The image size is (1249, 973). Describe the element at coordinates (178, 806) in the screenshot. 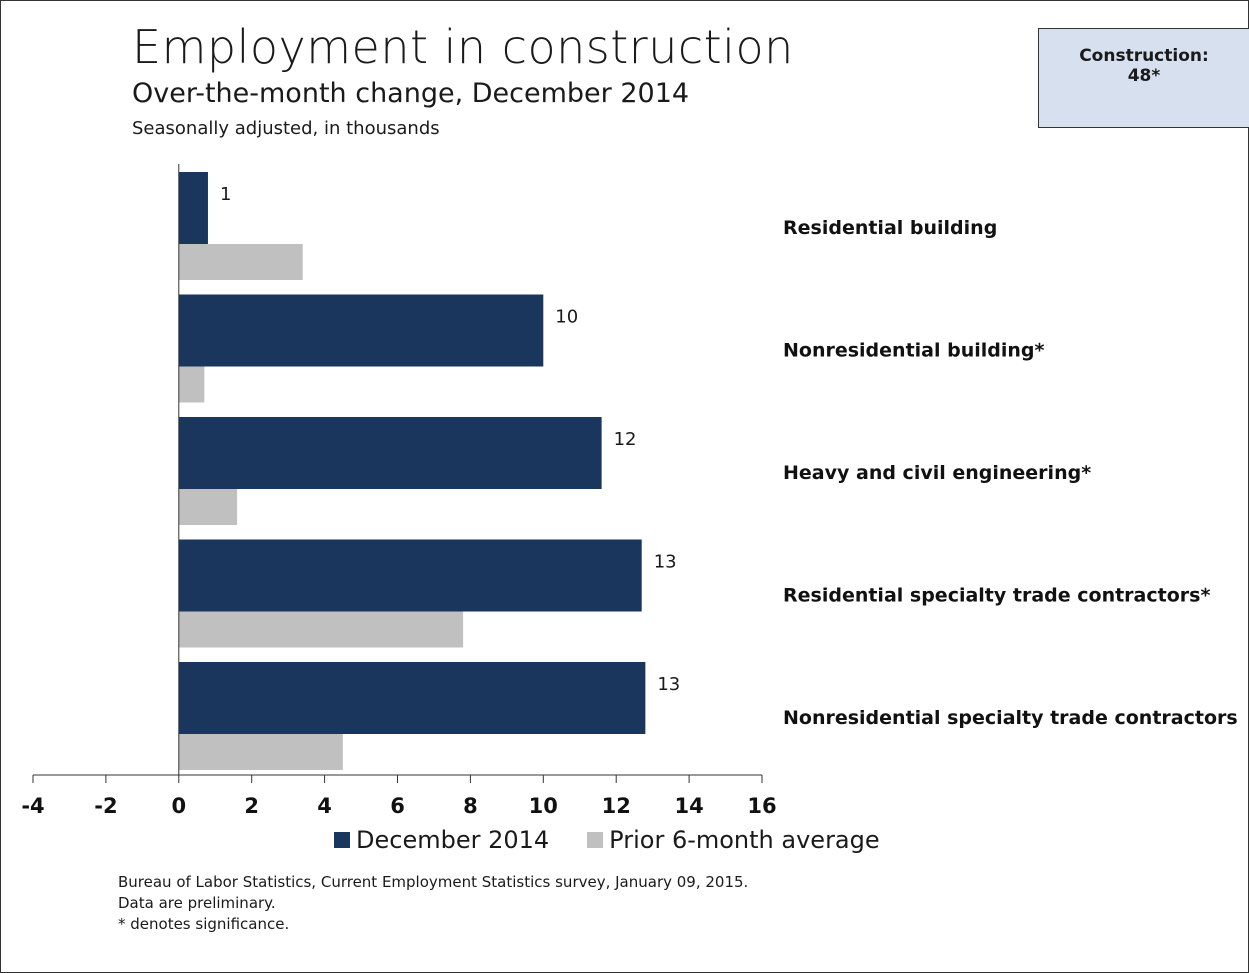

I see `x-tick-label: 0` at that location.